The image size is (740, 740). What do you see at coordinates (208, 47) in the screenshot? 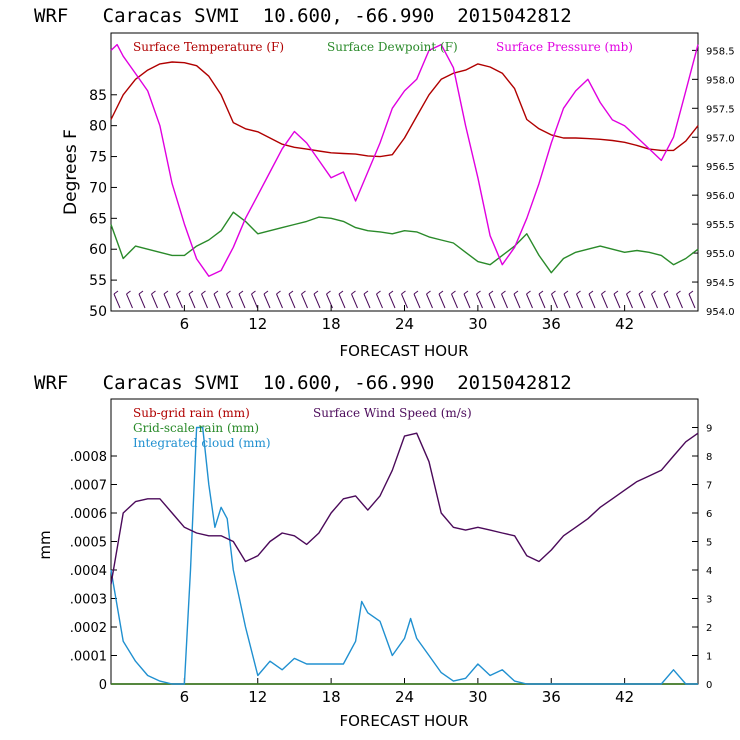
I see `legend-surface-temperature: Surface Temperature (F)` at bounding box center [208, 47].